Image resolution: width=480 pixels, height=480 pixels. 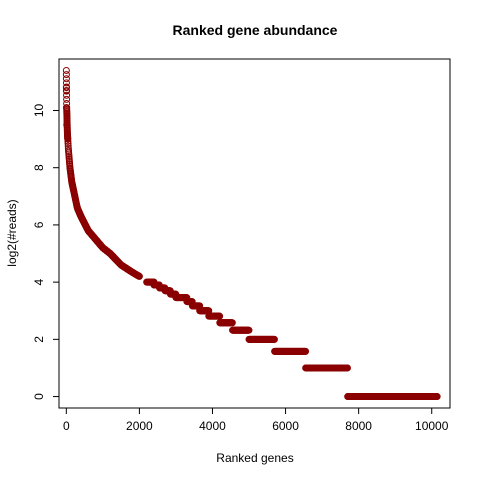 I want to click on y-tick-label: 0, so click(x=39, y=396).